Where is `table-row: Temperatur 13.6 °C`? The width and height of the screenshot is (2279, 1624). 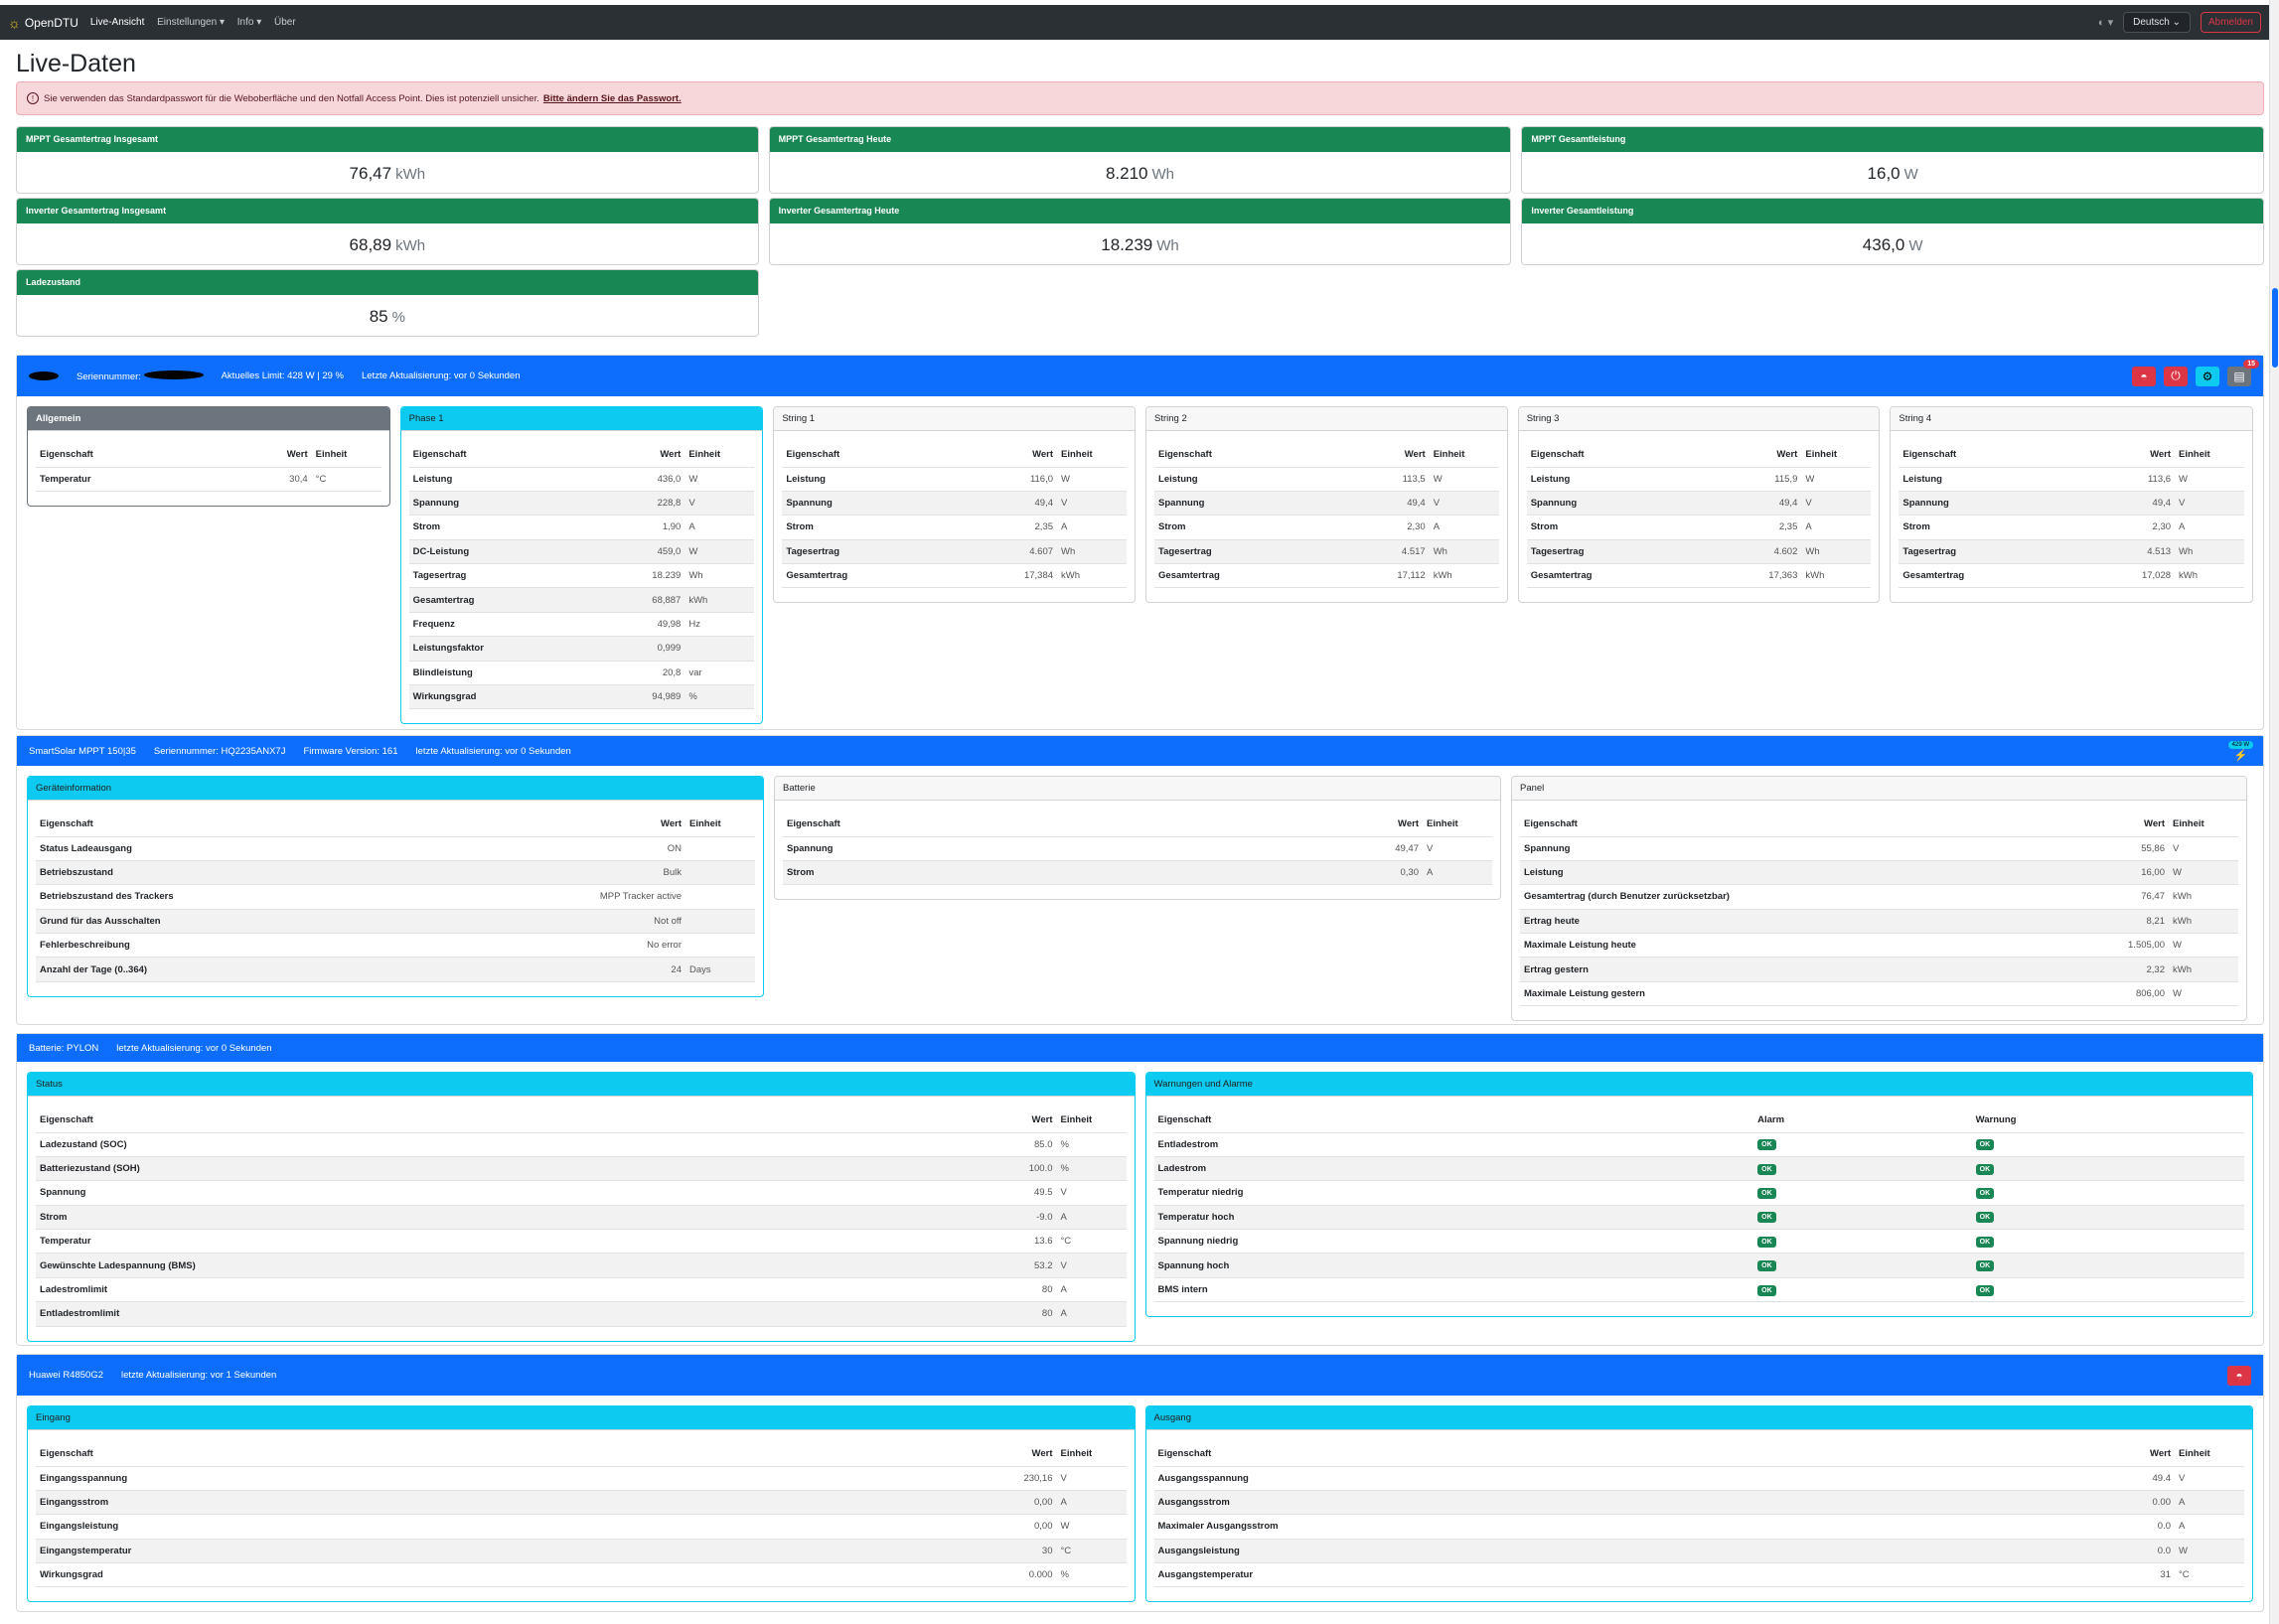 table-row: Temperatur 13.6 °C is located at coordinates (581, 1242).